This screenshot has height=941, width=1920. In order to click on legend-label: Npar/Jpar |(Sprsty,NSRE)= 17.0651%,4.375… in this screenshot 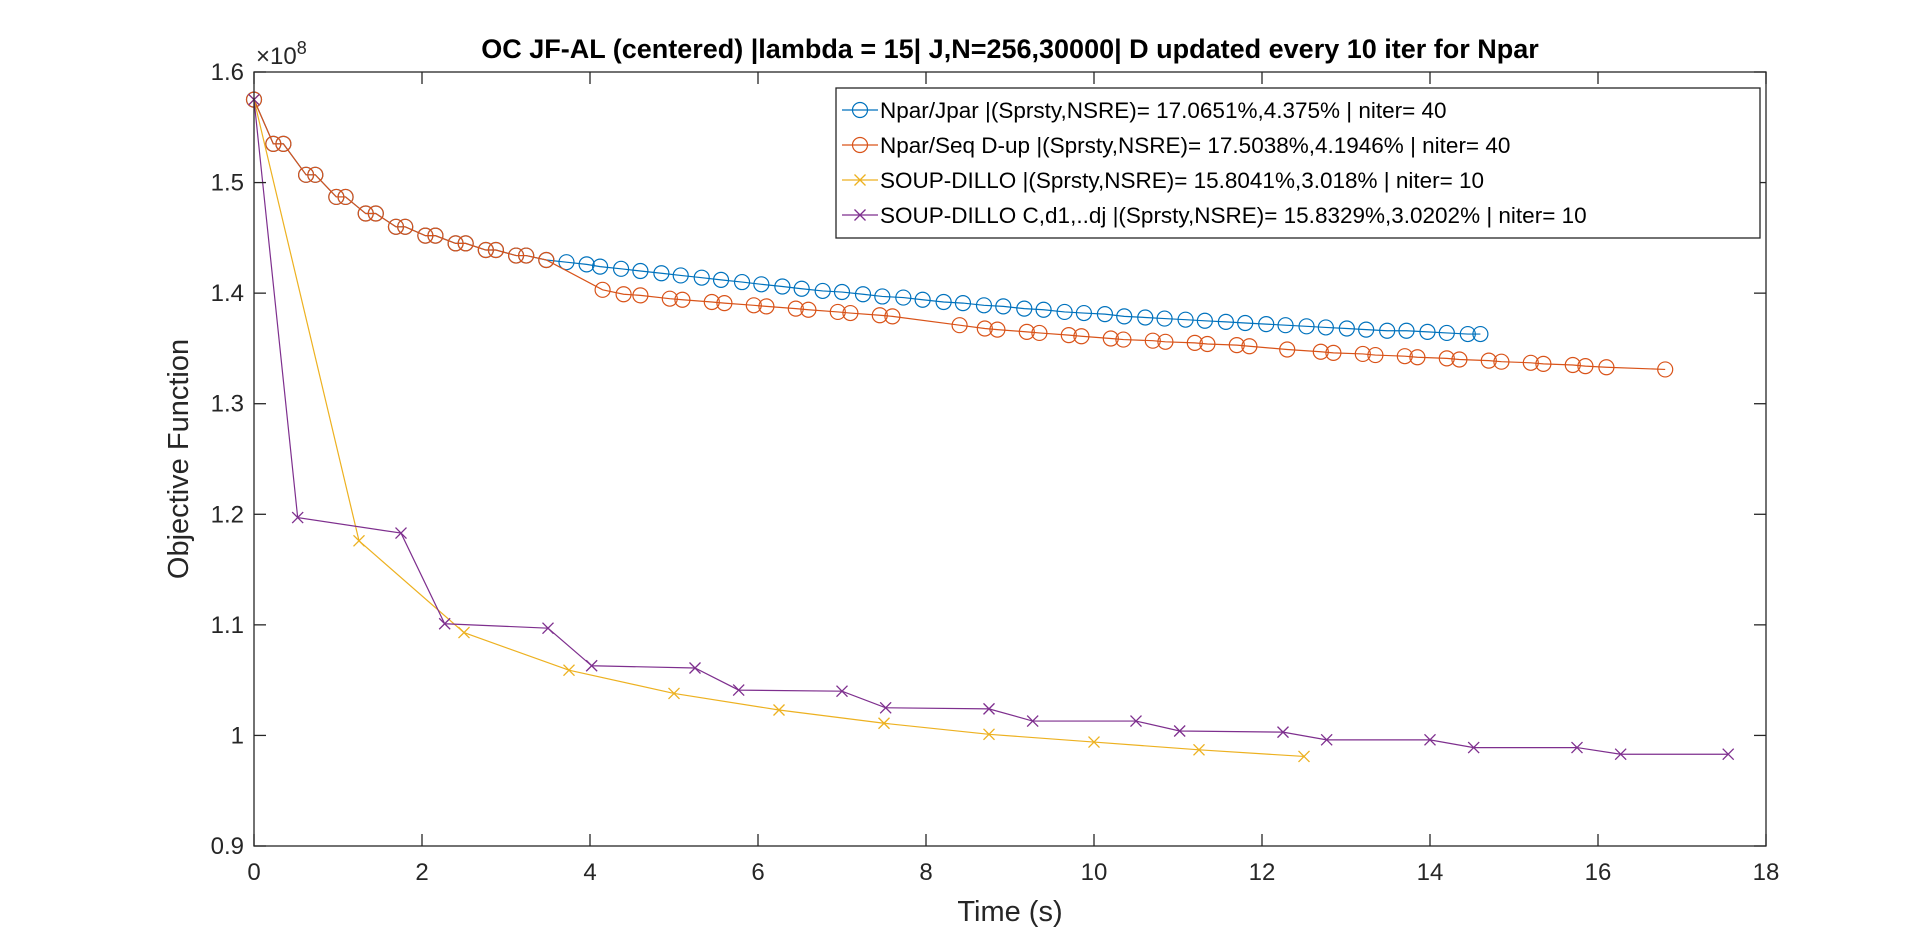, I will do `click(1163, 110)`.